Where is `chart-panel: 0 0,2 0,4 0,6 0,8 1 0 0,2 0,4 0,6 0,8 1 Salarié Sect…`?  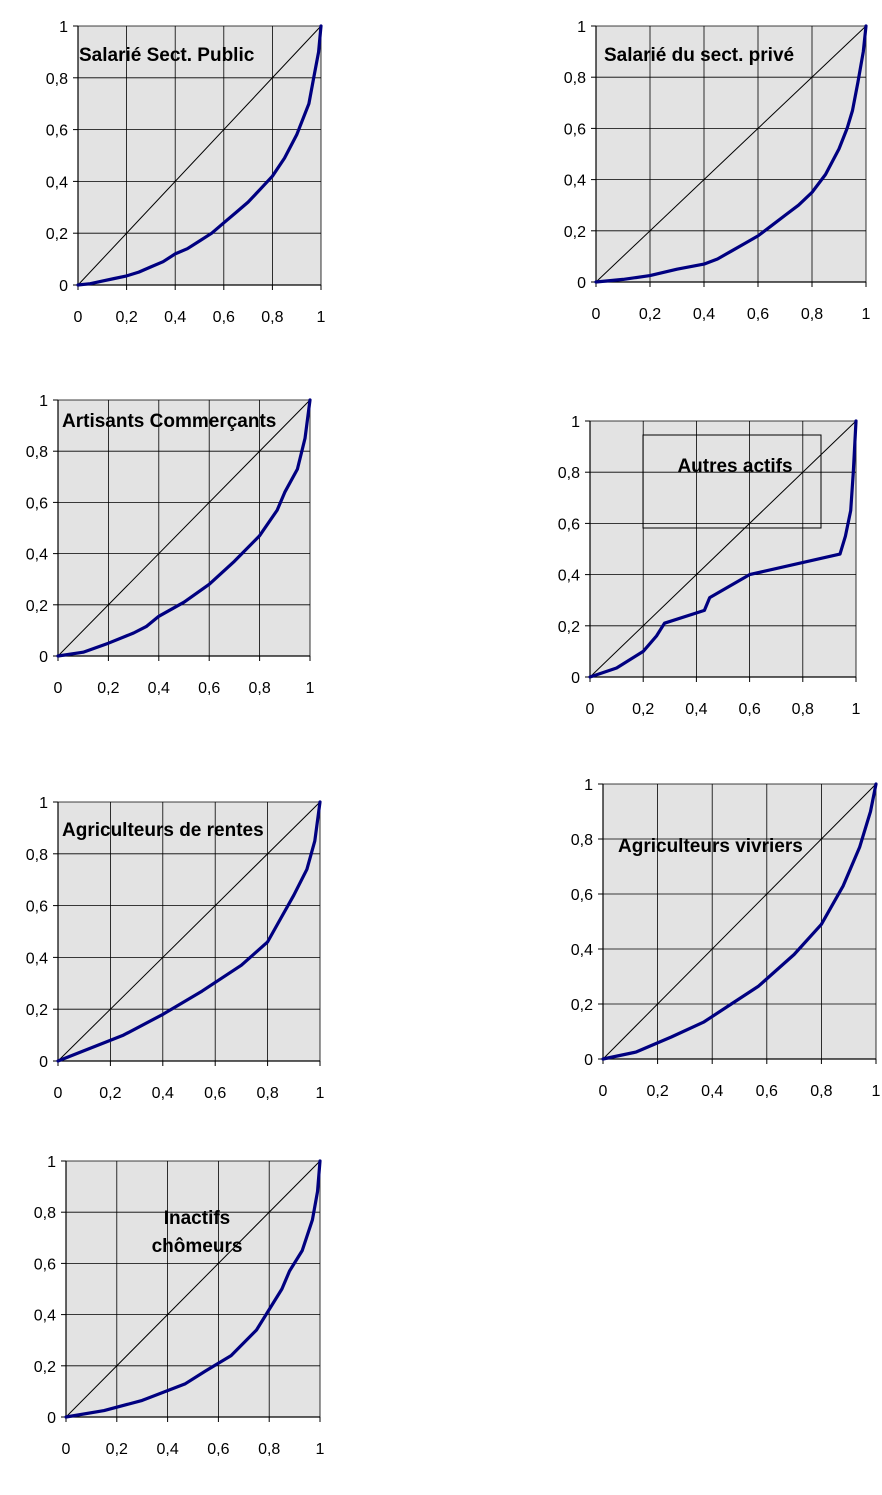 chart-panel: 0 0,2 0,4 0,6 0,8 1 0 0,2 0,4 0,6 0,8 1 Salarié Sect… is located at coordinates (186, 172).